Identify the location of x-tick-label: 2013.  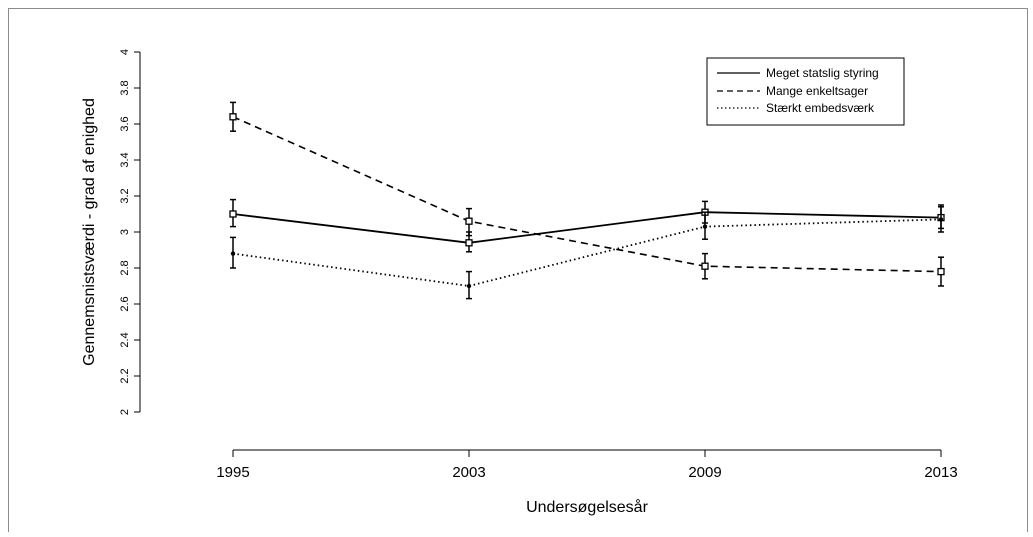
(940, 472).